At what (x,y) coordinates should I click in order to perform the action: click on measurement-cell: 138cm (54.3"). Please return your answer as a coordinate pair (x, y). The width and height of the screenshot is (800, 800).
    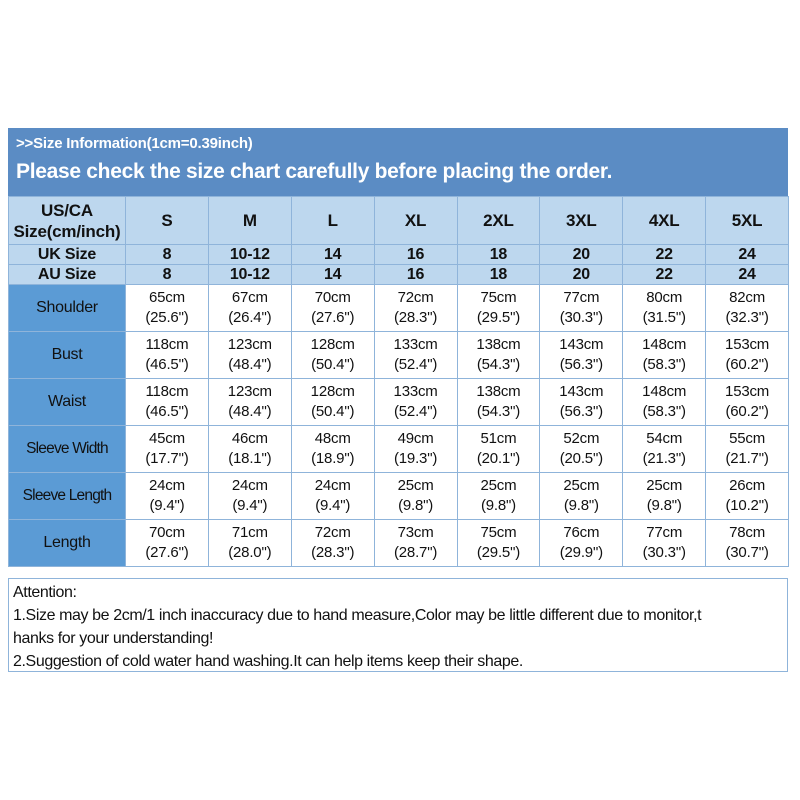
    Looking at the image, I should click on (498, 355).